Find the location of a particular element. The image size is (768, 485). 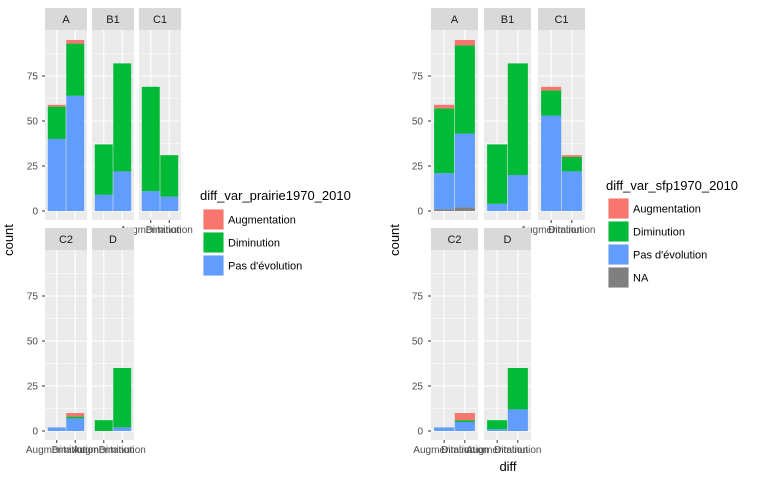

legend-title: diff_var_sfp1970_2010 is located at coordinates (672, 185).